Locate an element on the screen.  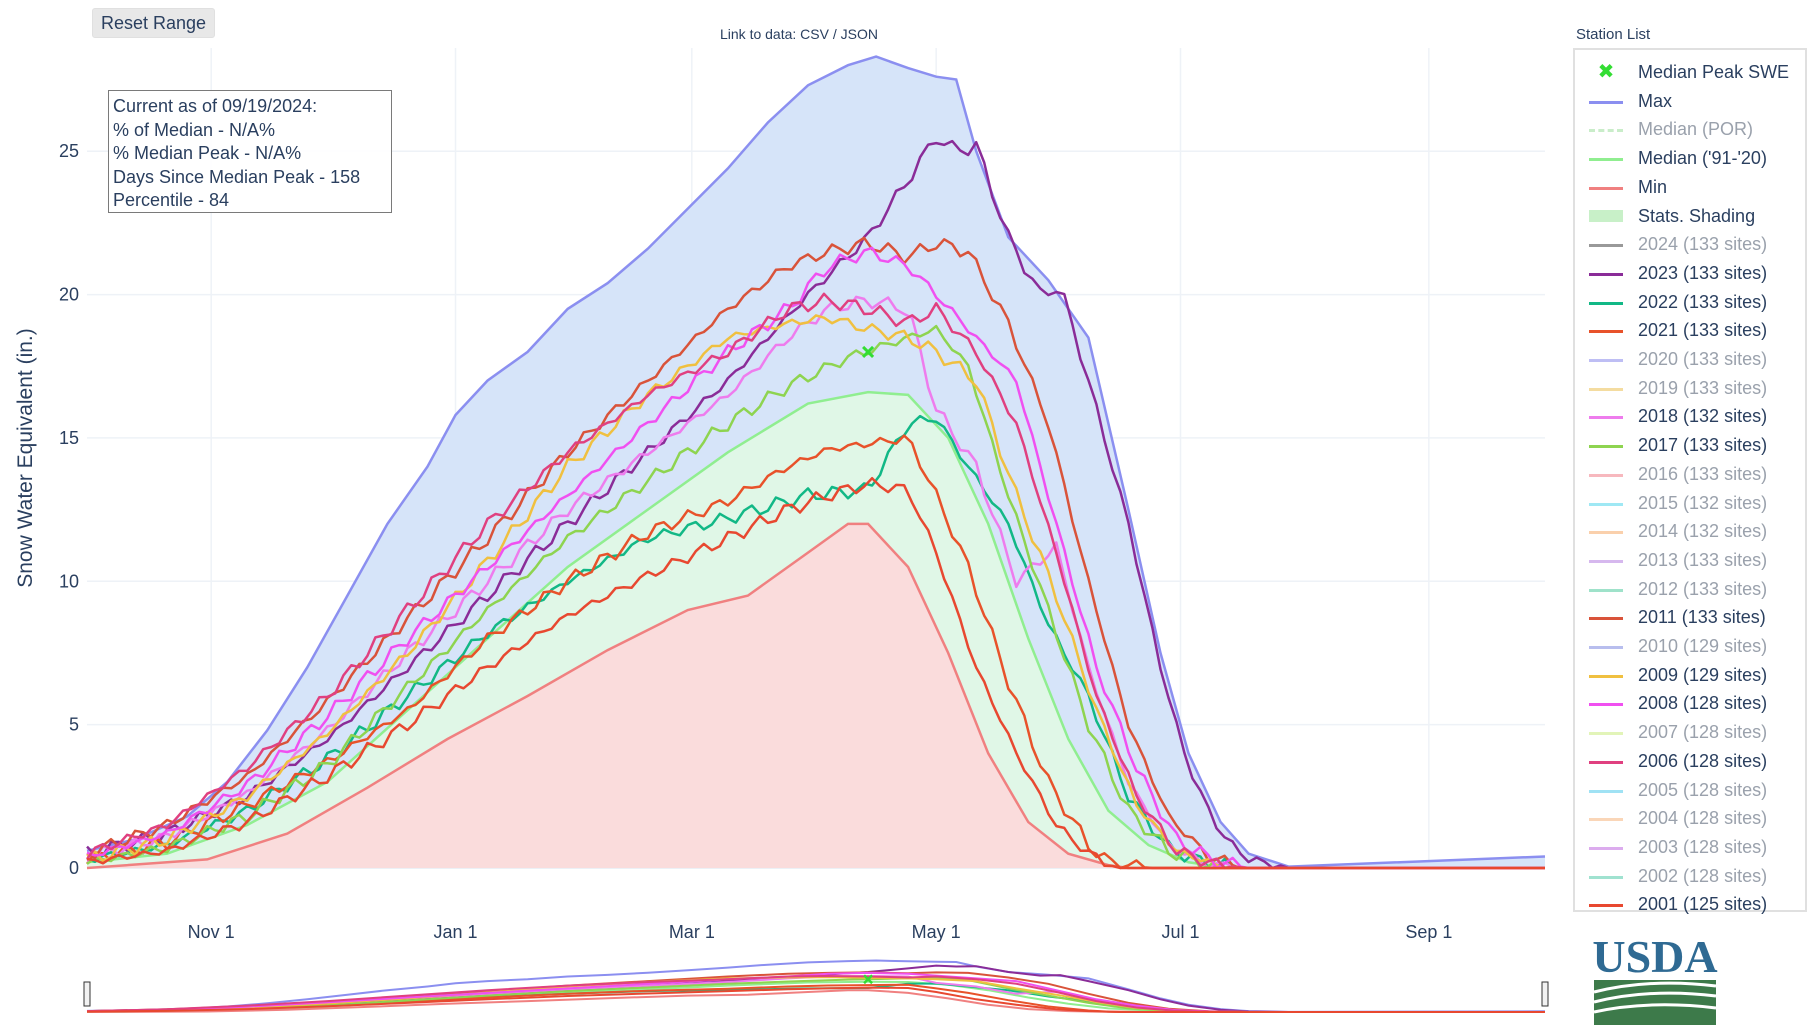
json-link: JSON is located at coordinates (859, 34).